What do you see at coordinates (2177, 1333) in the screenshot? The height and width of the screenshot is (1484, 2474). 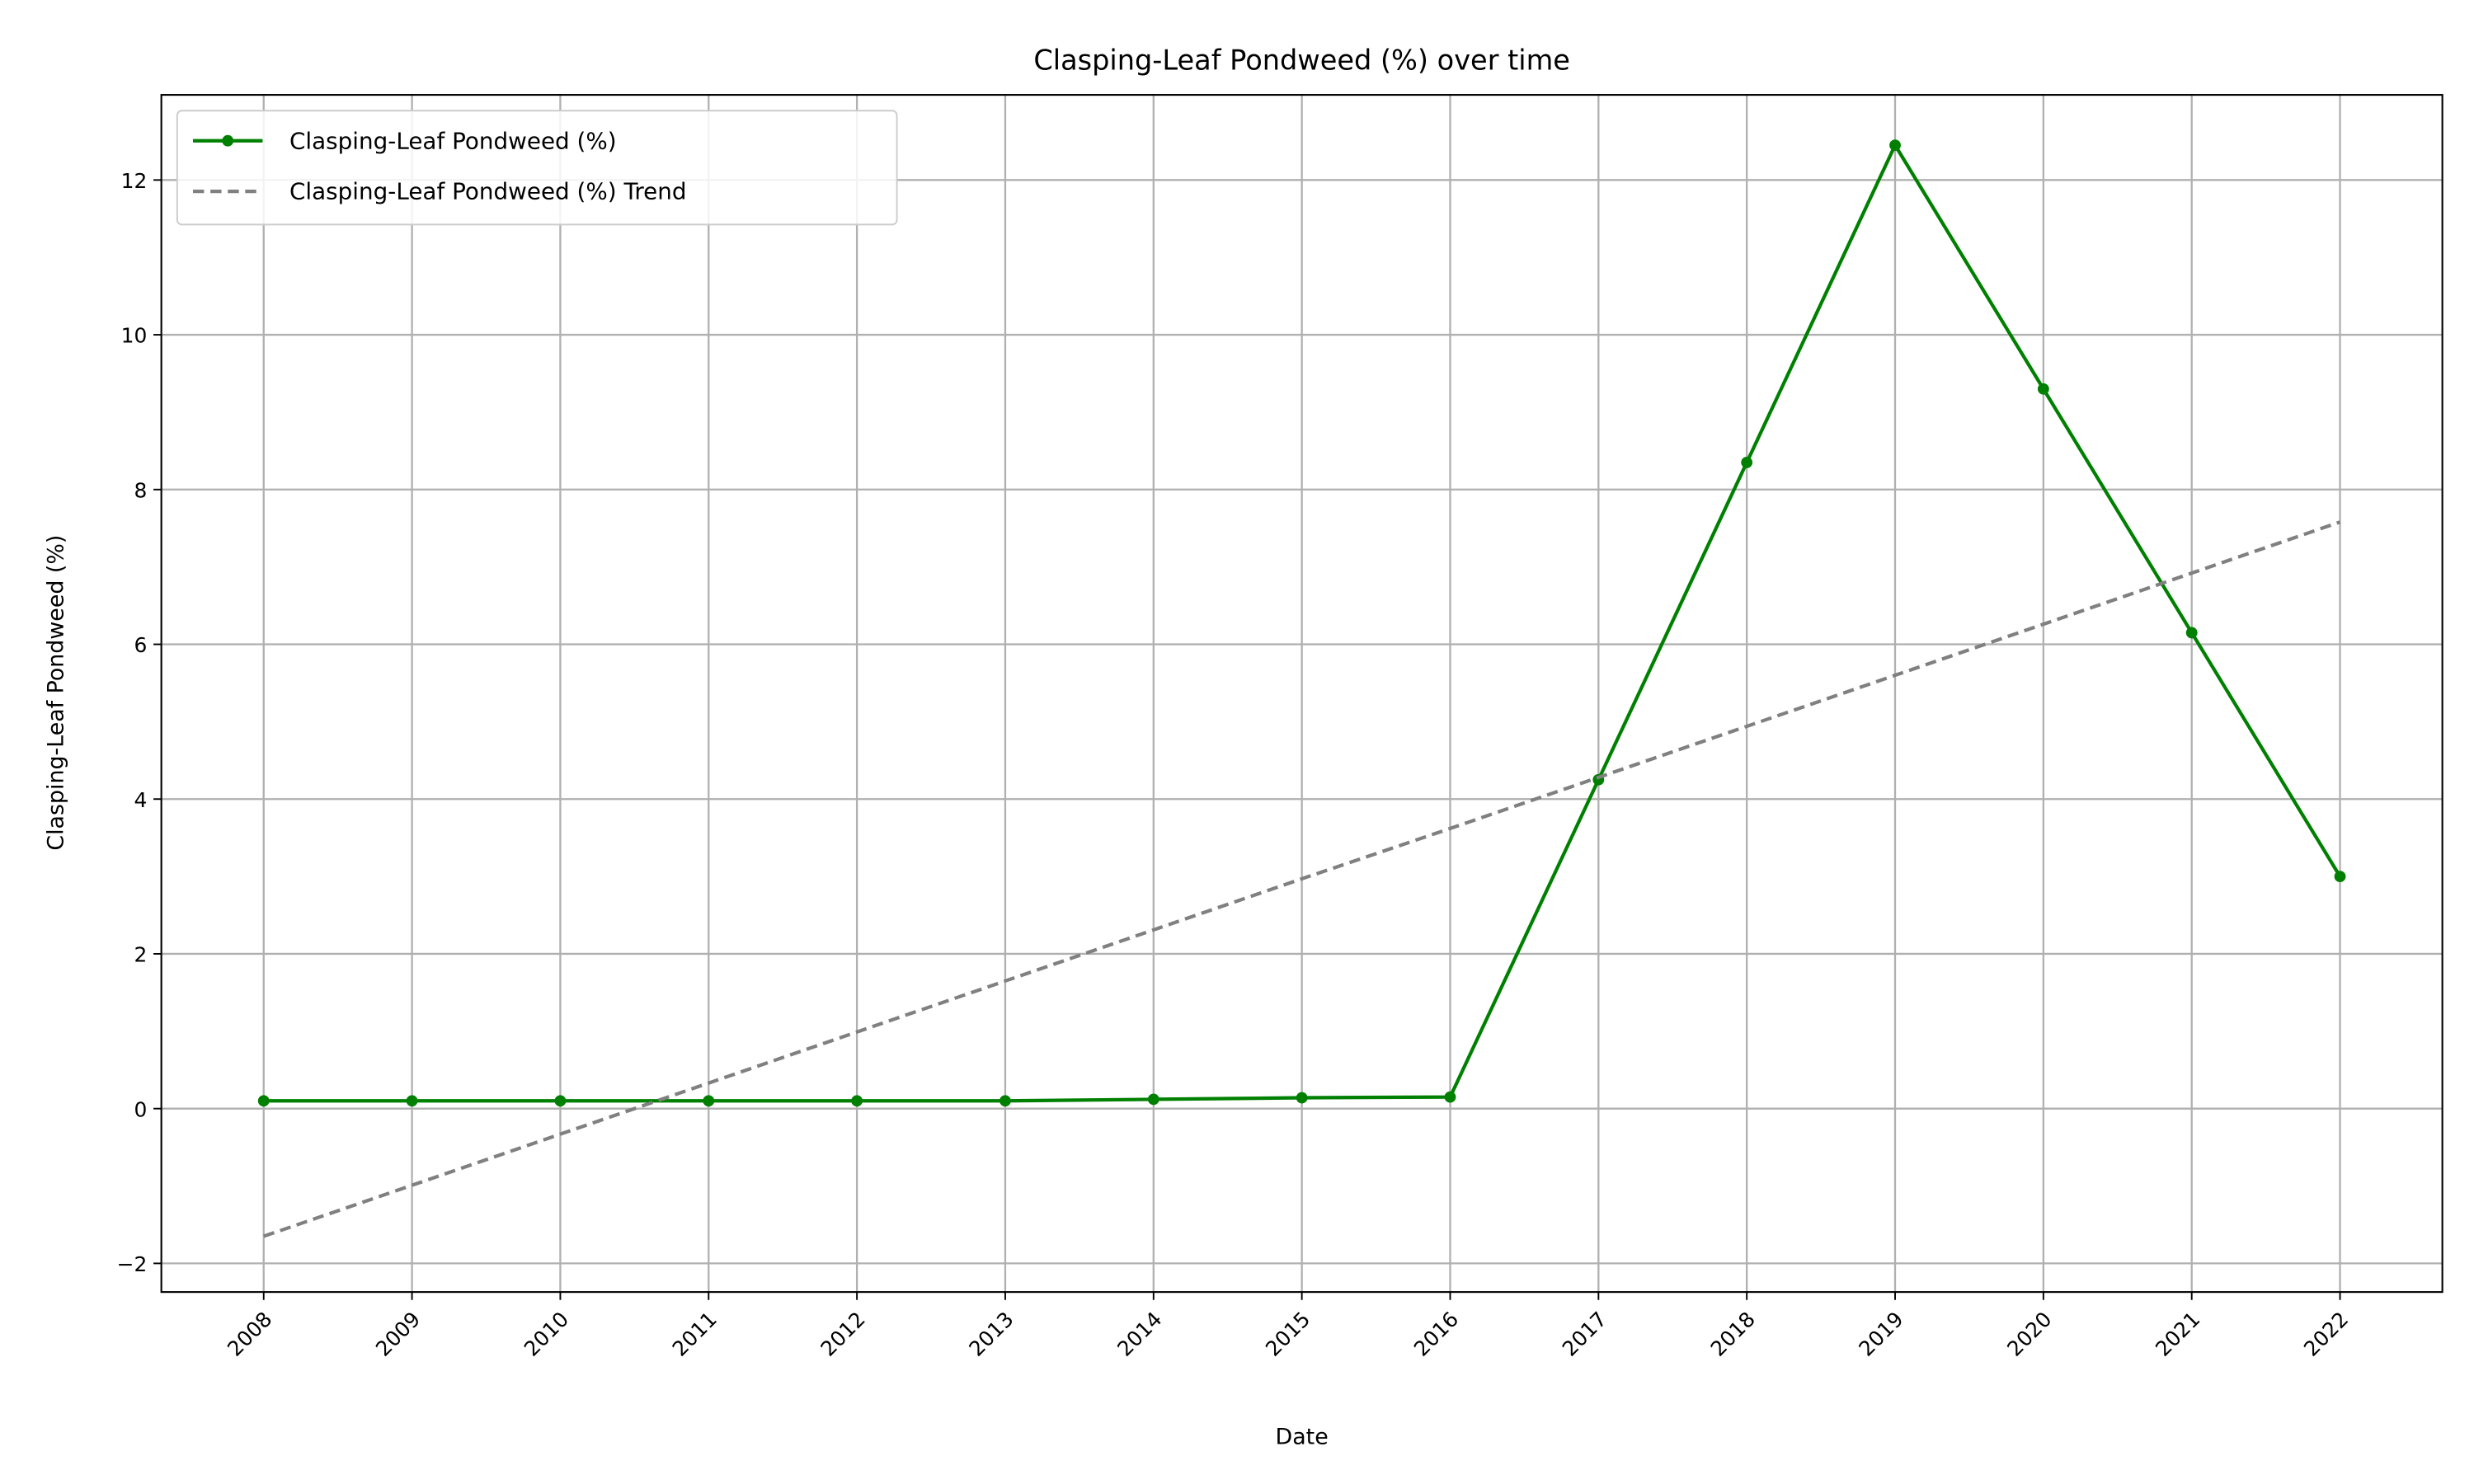 I see `x-tick-label: 2021` at bounding box center [2177, 1333].